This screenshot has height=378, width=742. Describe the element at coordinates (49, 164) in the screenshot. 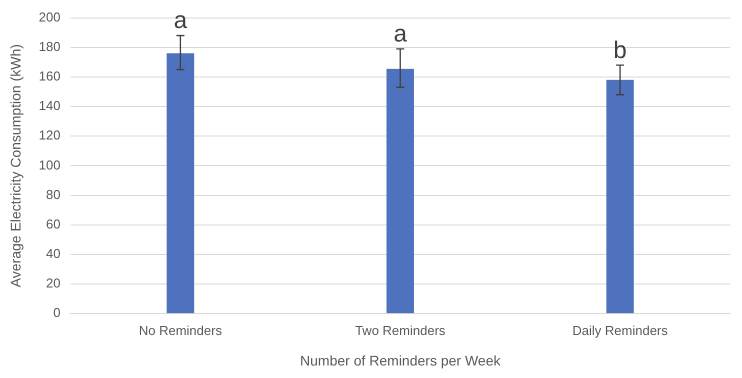

I see `y-tick-label: 100` at that location.